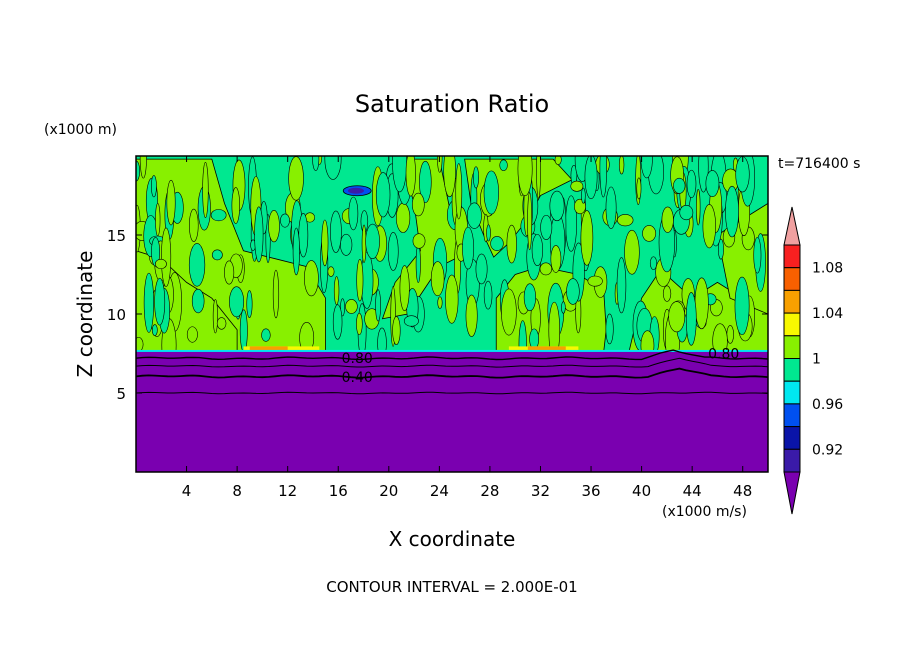 This screenshot has width=904, height=654. What do you see at coordinates (452, 539) in the screenshot?
I see `x-axis-label: X coordinate` at bounding box center [452, 539].